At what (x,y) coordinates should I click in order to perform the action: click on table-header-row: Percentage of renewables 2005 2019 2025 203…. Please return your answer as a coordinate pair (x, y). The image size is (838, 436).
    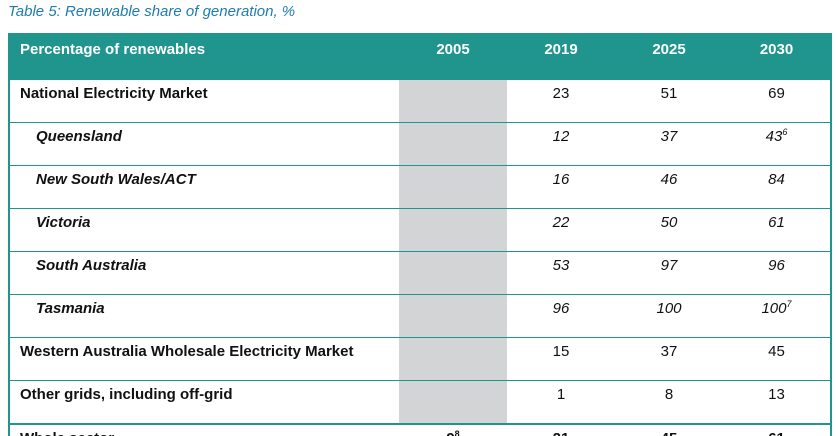
    Looking at the image, I should click on (420, 57).